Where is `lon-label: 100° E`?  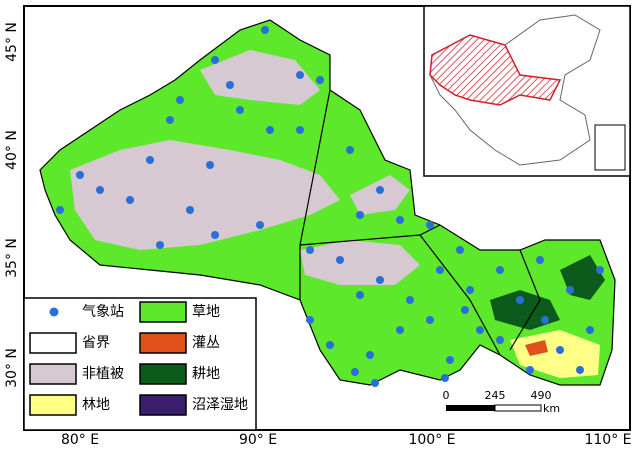 lon-label: 100° E is located at coordinates (431, 440).